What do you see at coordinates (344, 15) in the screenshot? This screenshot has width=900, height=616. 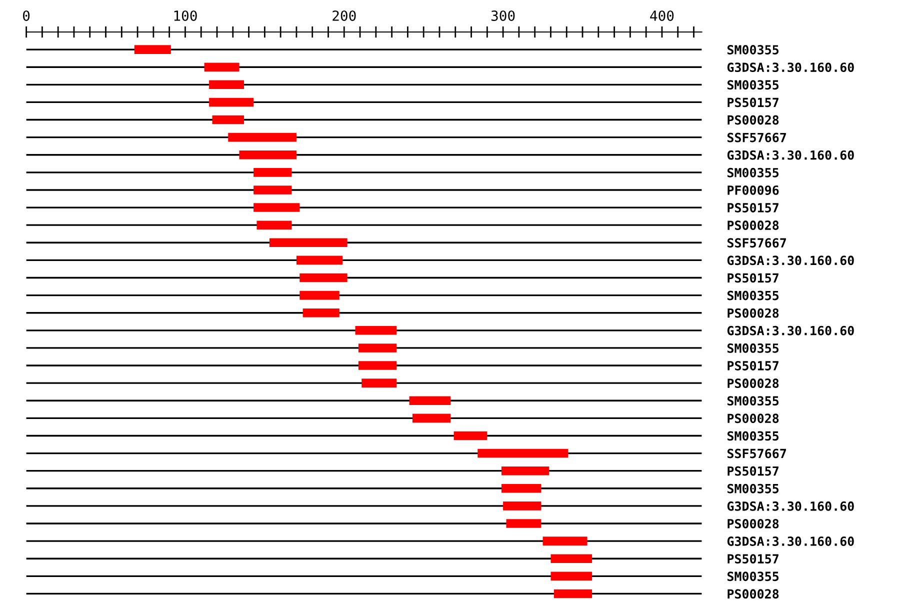 I see `x-tick-label: 200` at bounding box center [344, 15].